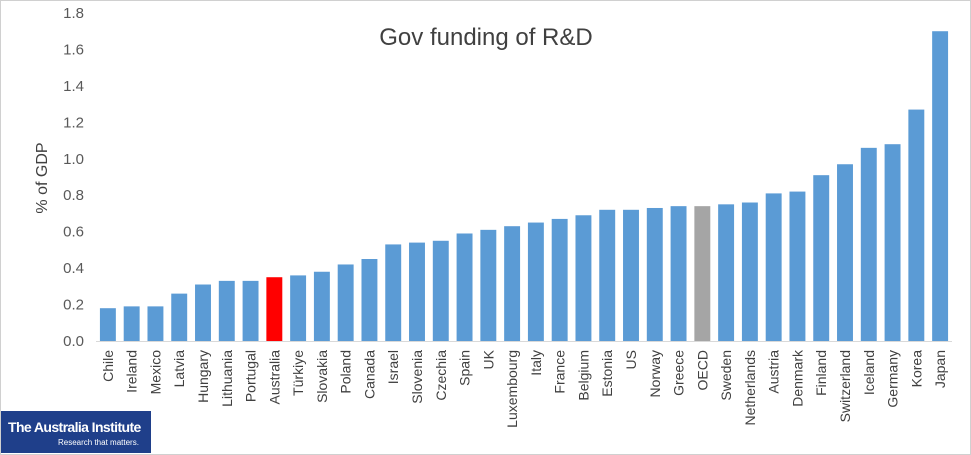 The height and width of the screenshot is (455, 971). Describe the element at coordinates (892, 242) in the screenshot. I see `bar-germany` at that location.